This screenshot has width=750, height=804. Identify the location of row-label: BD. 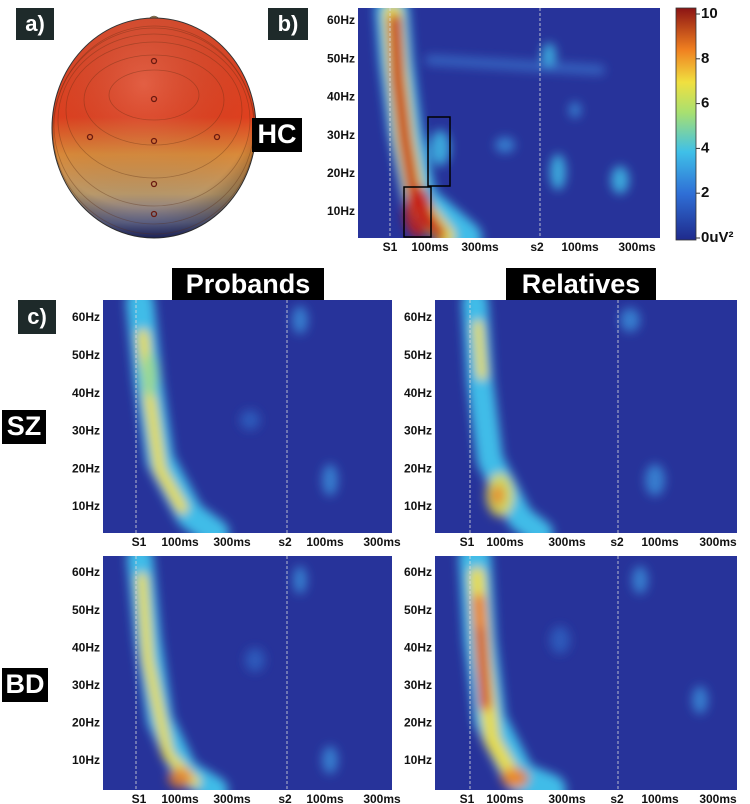
(25, 684).